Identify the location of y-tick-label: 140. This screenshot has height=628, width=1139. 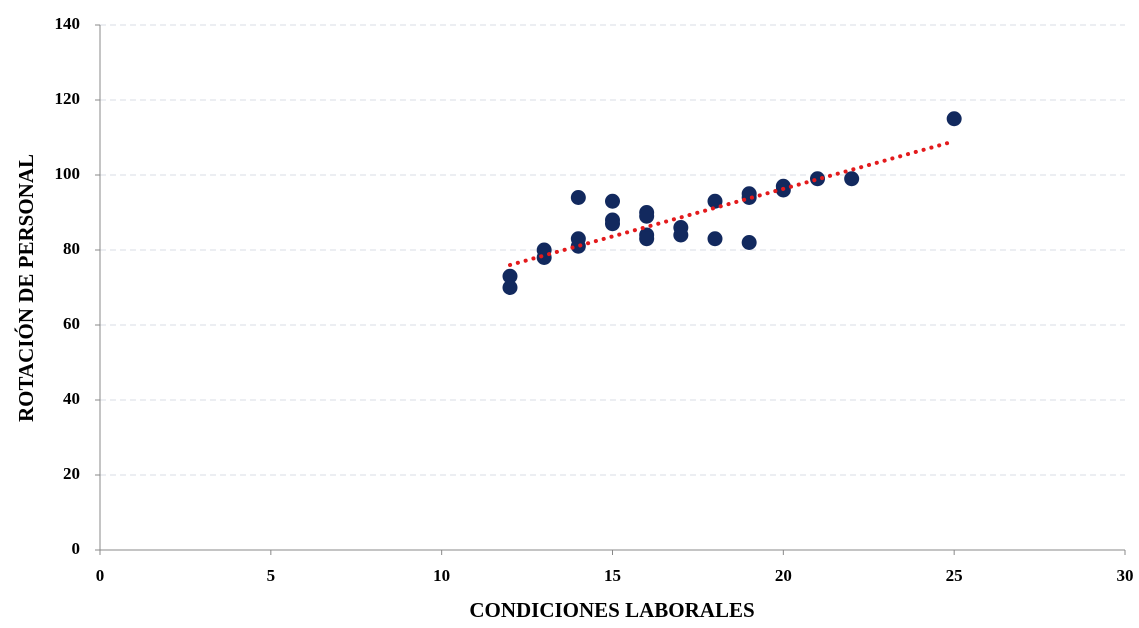
(68, 23).